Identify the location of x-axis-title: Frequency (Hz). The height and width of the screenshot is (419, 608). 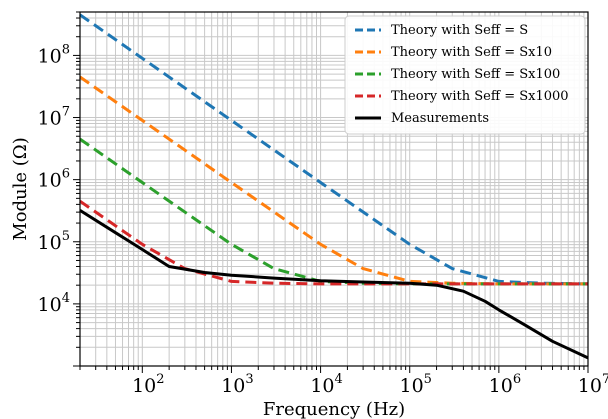
(334, 409).